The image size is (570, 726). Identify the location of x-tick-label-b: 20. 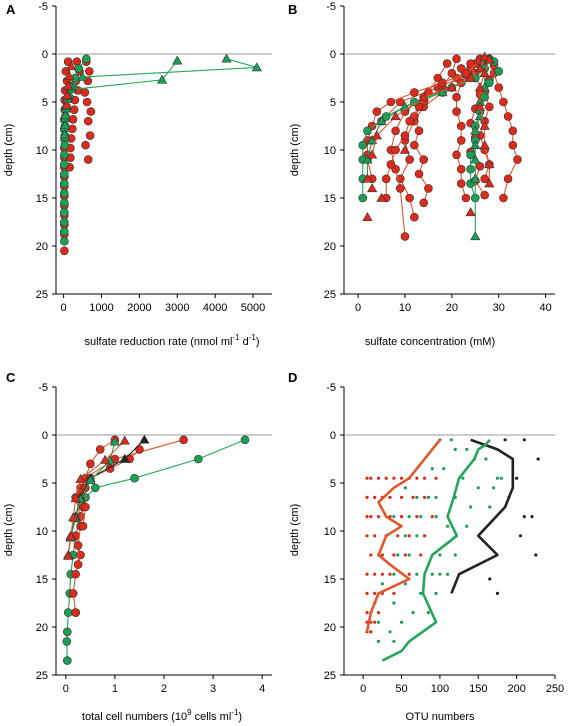
(452, 308).